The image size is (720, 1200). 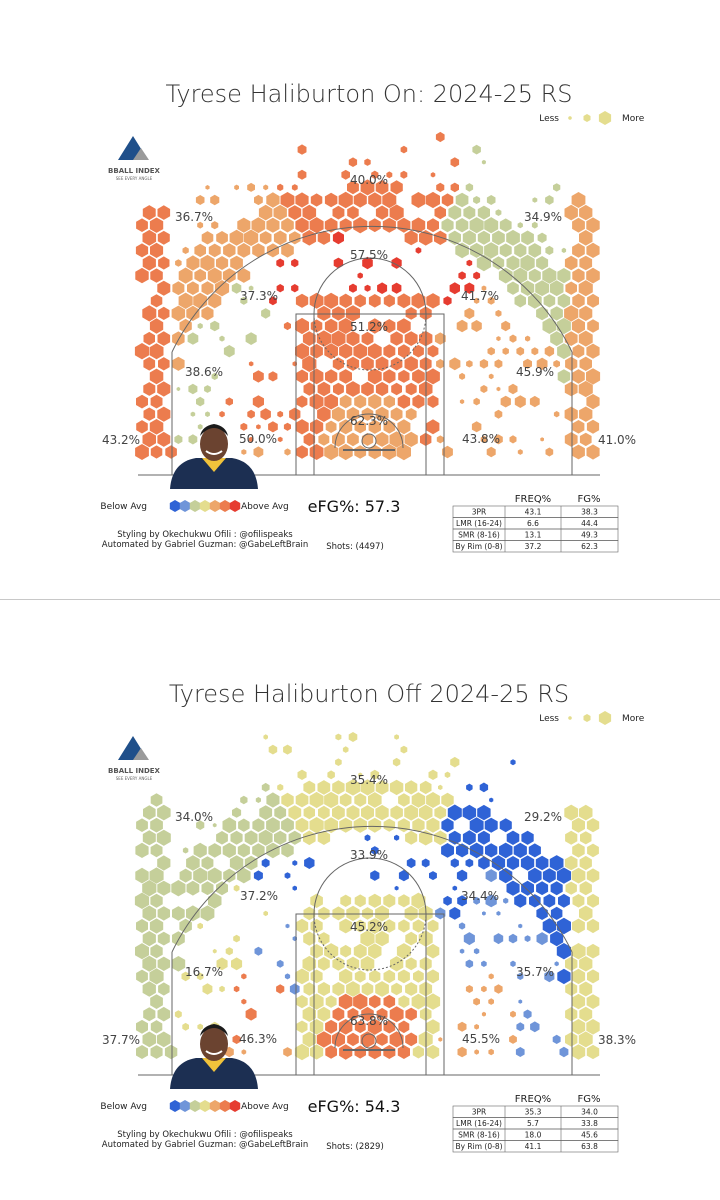 I want to click on zone-label-2: 34.9%, so click(x=543, y=217).